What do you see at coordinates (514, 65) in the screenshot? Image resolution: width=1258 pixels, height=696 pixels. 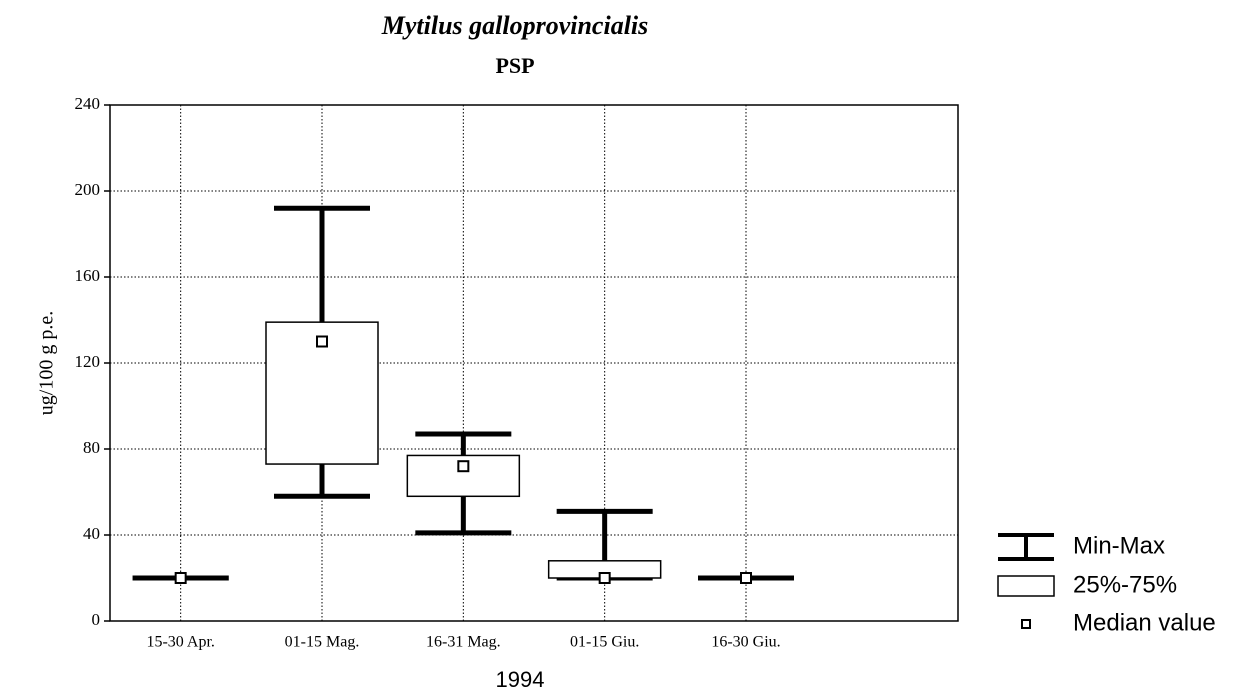 I see `chart-subtitle: PSP` at bounding box center [514, 65].